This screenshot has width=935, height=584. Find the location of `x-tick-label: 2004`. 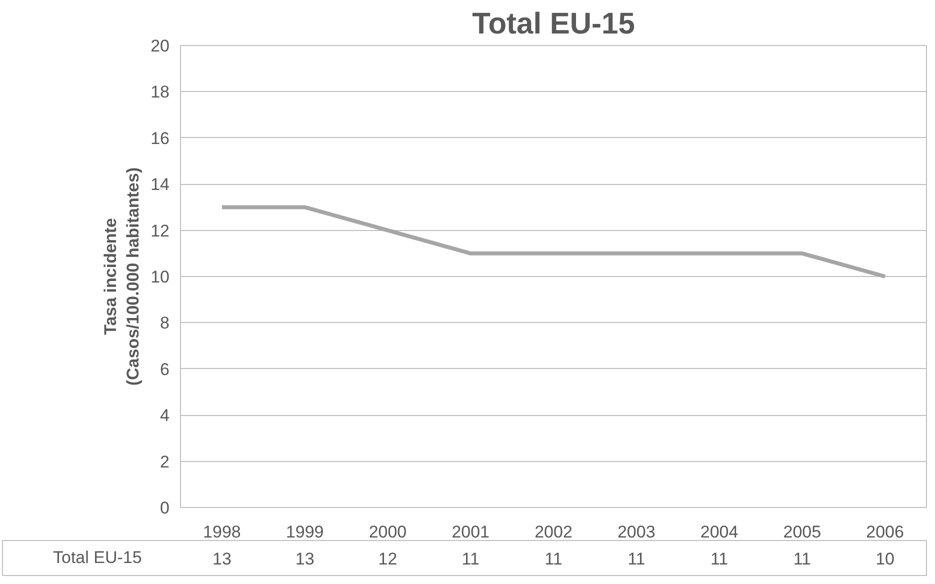

x-tick-label: 2004 is located at coordinates (719, 532).